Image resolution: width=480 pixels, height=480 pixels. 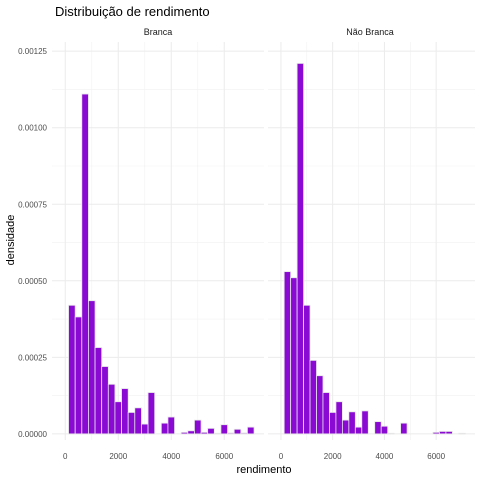 What do you see at coordinates (132, 11) in the screenshot?
I see `chart-title: Distribuição de rendimento` at bounding box center [132, 11].